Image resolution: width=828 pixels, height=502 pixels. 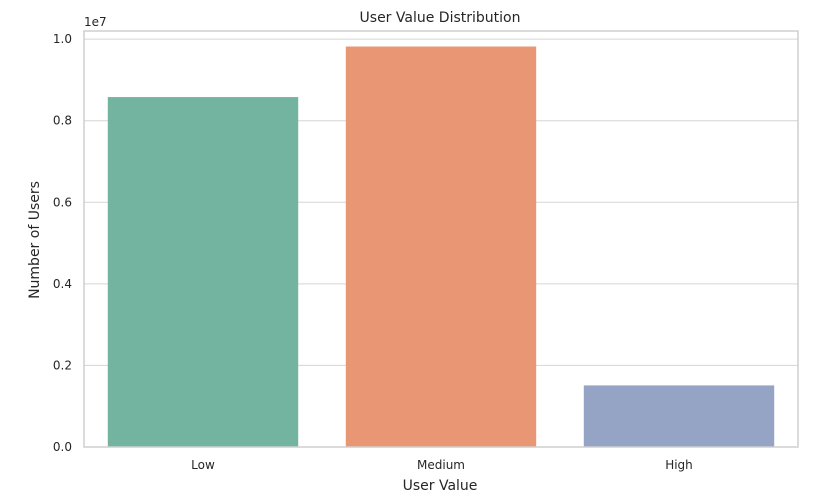 I want to click on y-tick-label: 0.6, so click(x=62, y=202).